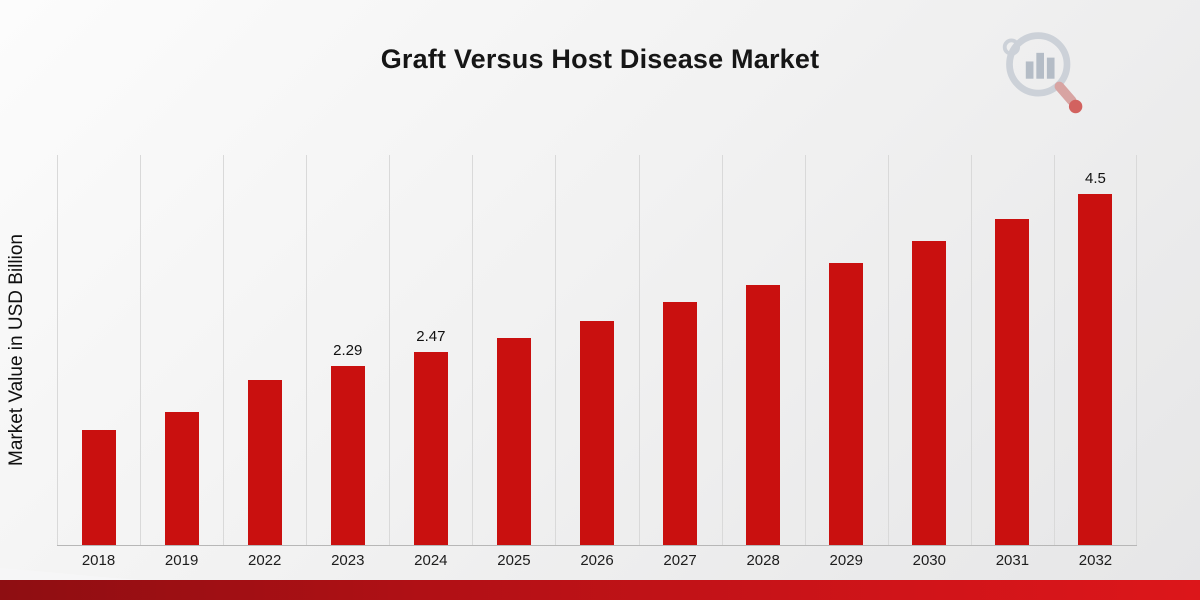  What do you see at coordinates (513, 441) in the screenshot?
I see `bar-2025` at bounding box center [513, 441].